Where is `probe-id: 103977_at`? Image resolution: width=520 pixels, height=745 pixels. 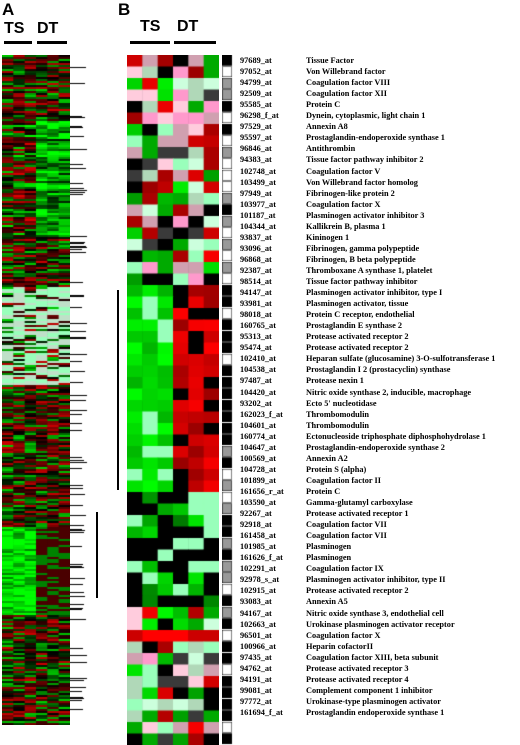
probe-id: 103977_at is located at coordinates (258, 204).